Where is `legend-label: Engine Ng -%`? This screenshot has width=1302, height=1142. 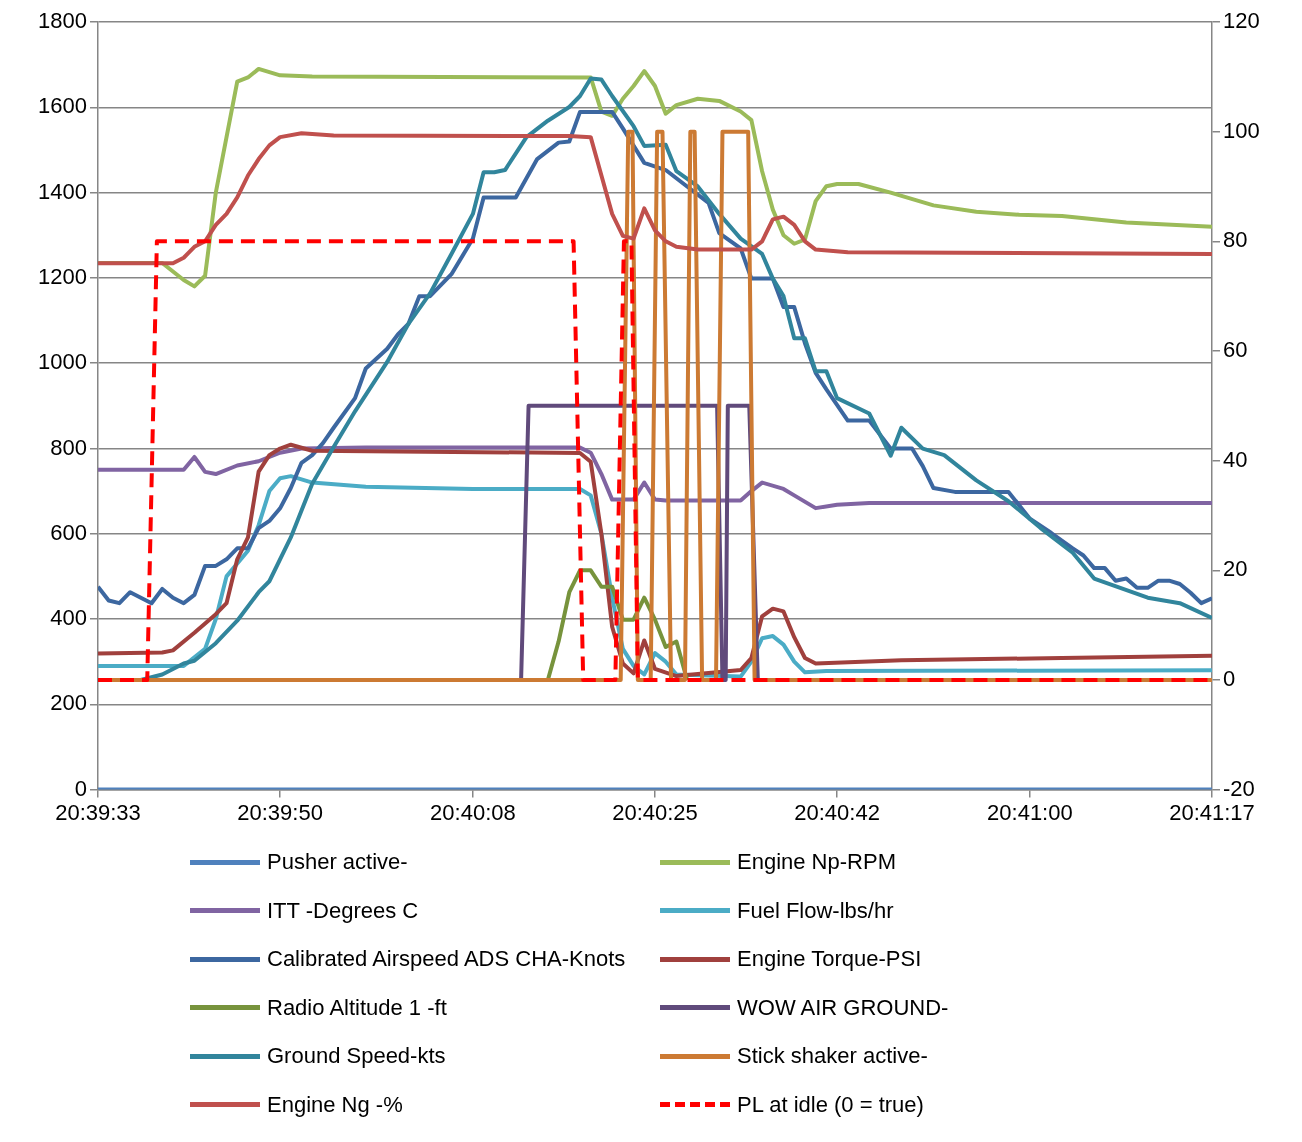
legend-label: Engine Ng -% is located at coordinates (335, 1104).